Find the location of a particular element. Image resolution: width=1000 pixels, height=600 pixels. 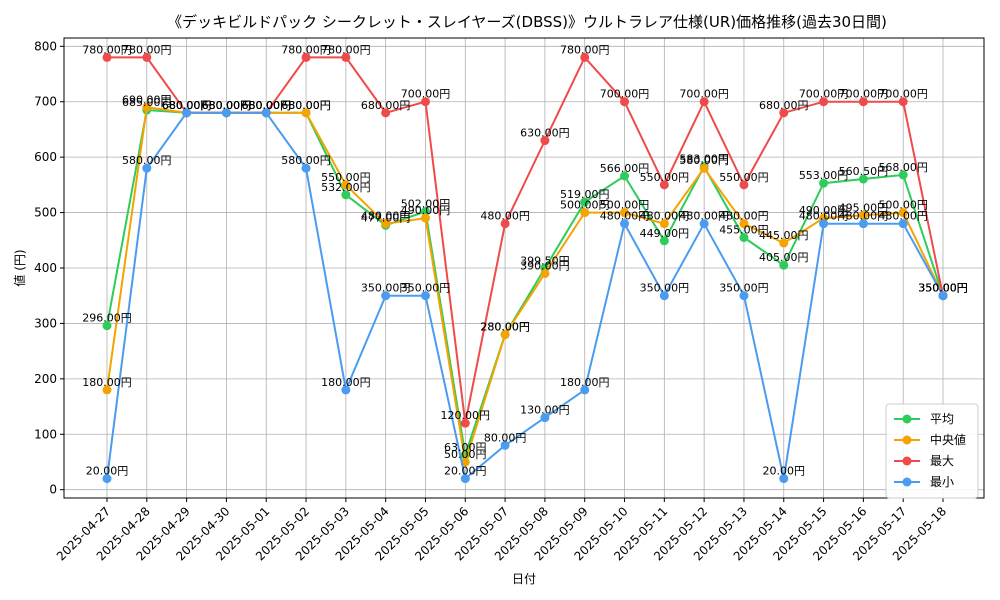

y-axis: 0 100 200 300 400 500 600 700 800 is located at coordinates (49, 268).